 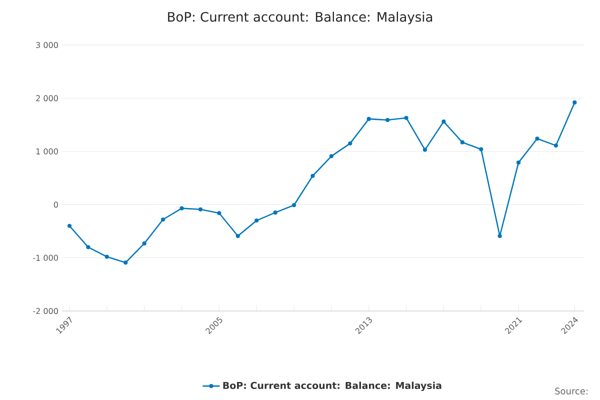 I want to click on y-tick-label: 2 000, so click(x=47, y=98).